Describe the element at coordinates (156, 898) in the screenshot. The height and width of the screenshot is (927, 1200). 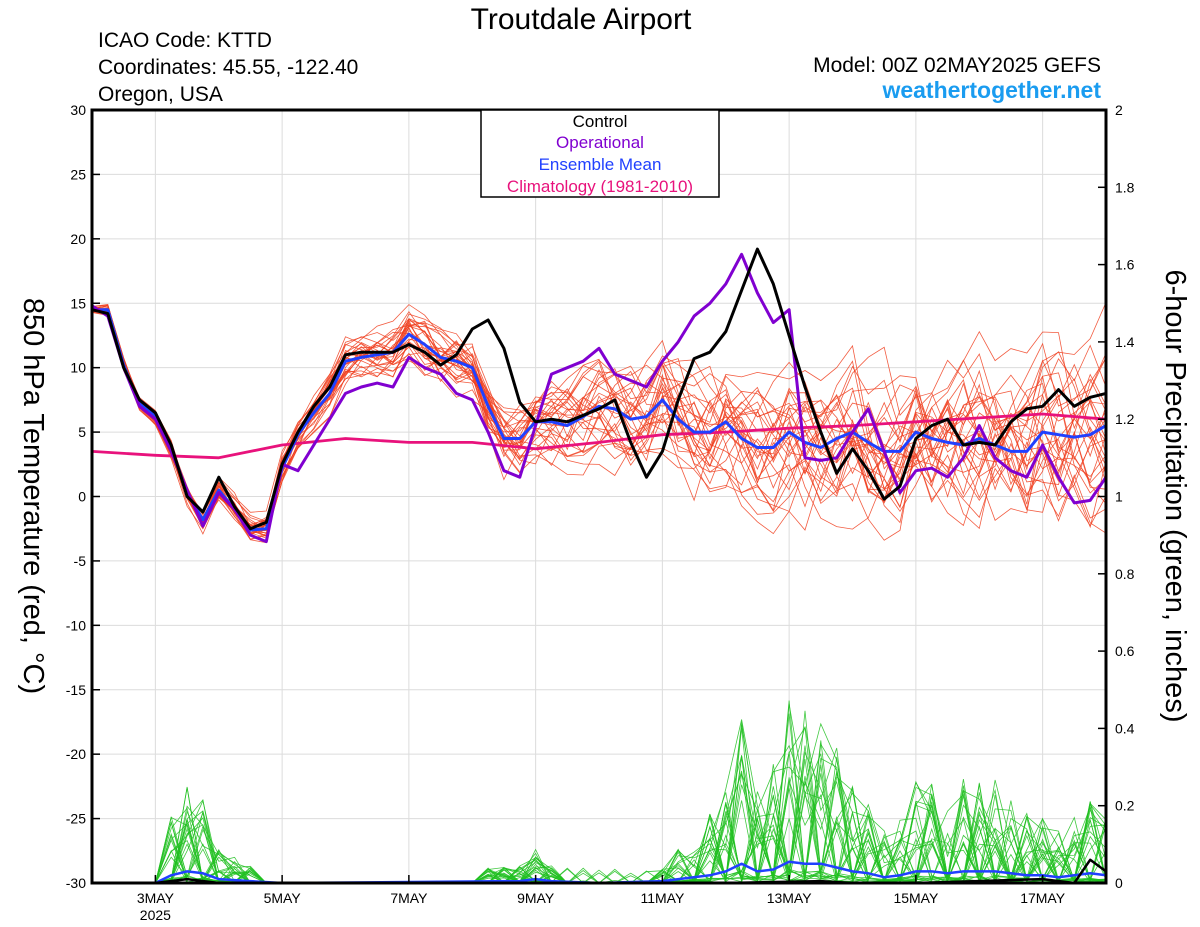
I see `x-tick-label: 3MAY` at that location.